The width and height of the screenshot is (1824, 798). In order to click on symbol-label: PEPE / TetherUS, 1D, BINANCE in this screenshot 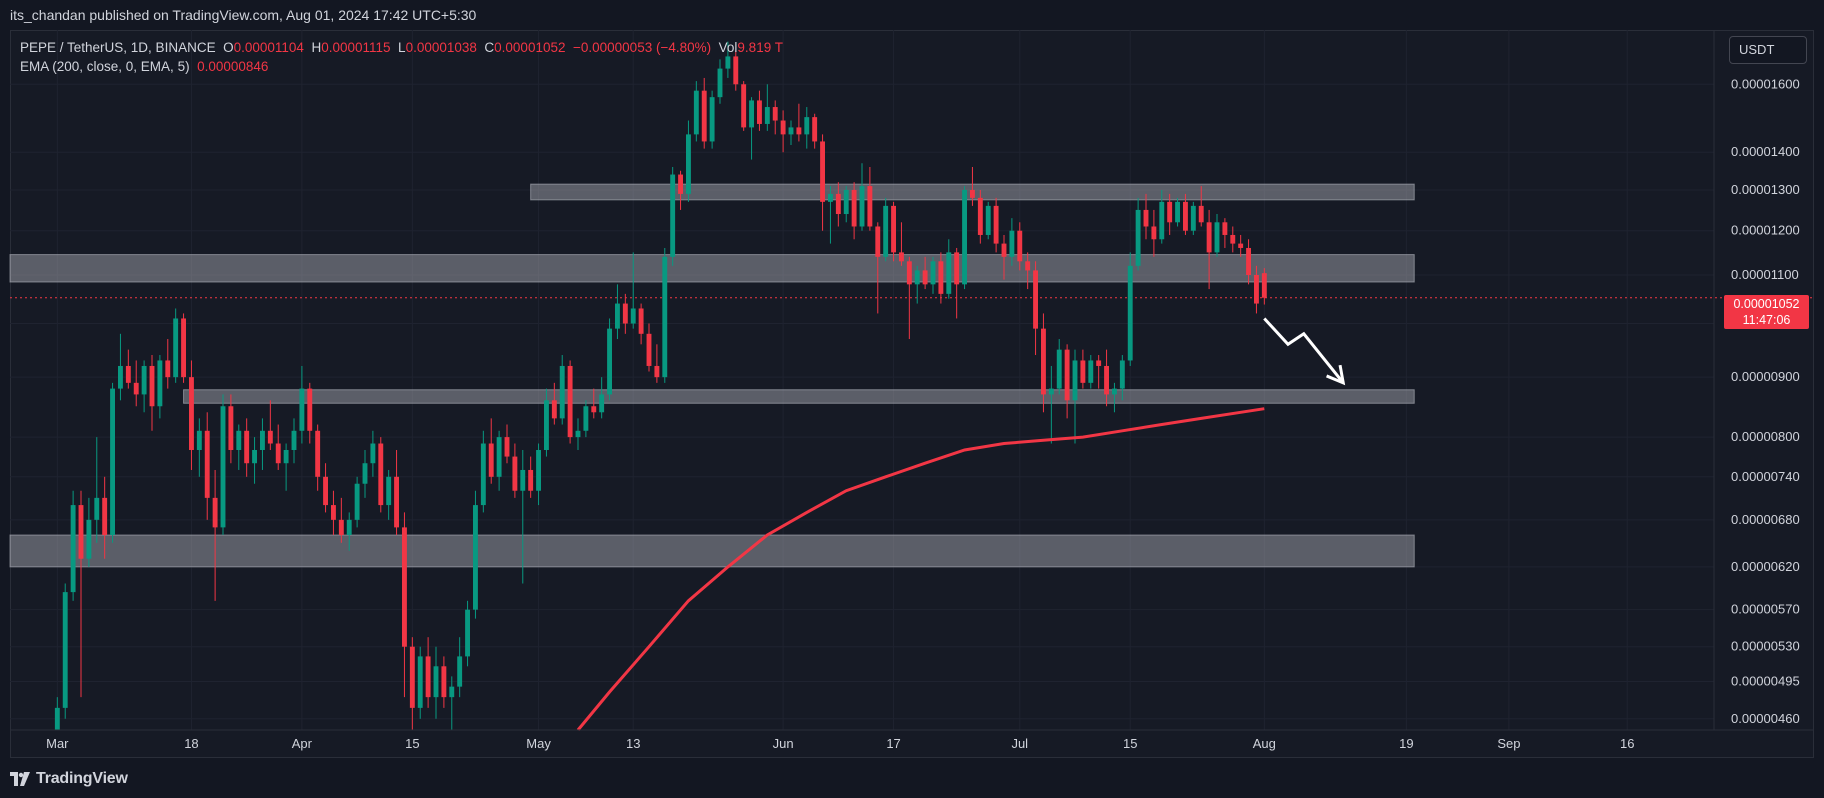, I will do `click(118, 47)`.